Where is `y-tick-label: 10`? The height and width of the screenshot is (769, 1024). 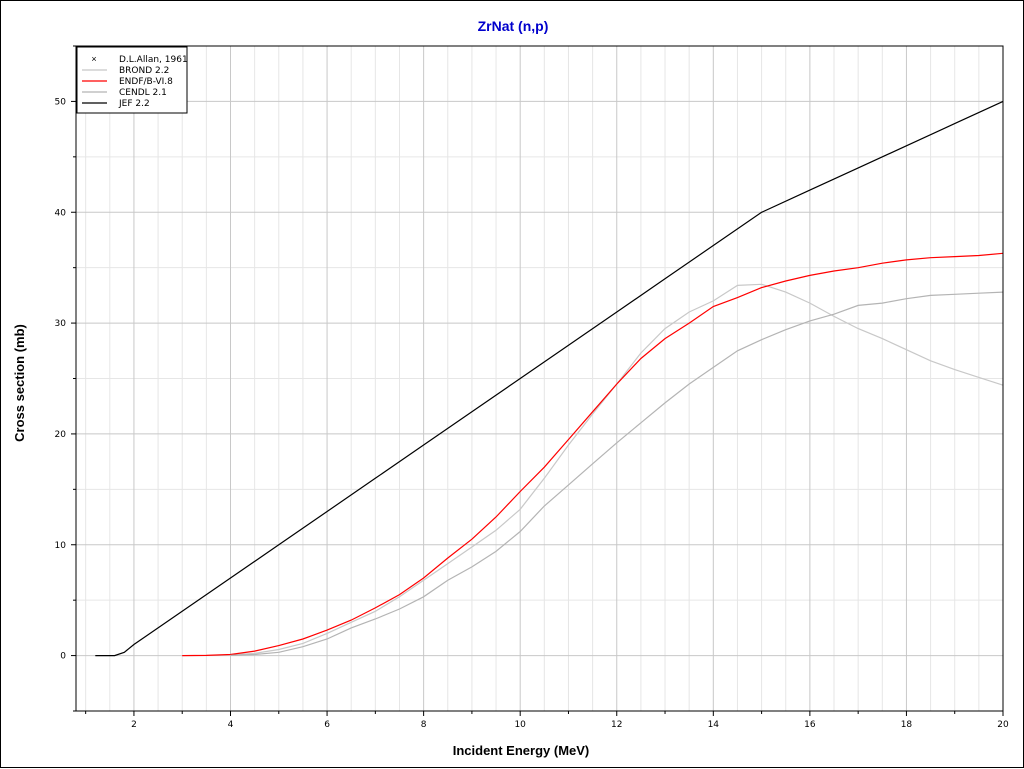
y-tick-label: 10 is located at coordinates (61, 546).